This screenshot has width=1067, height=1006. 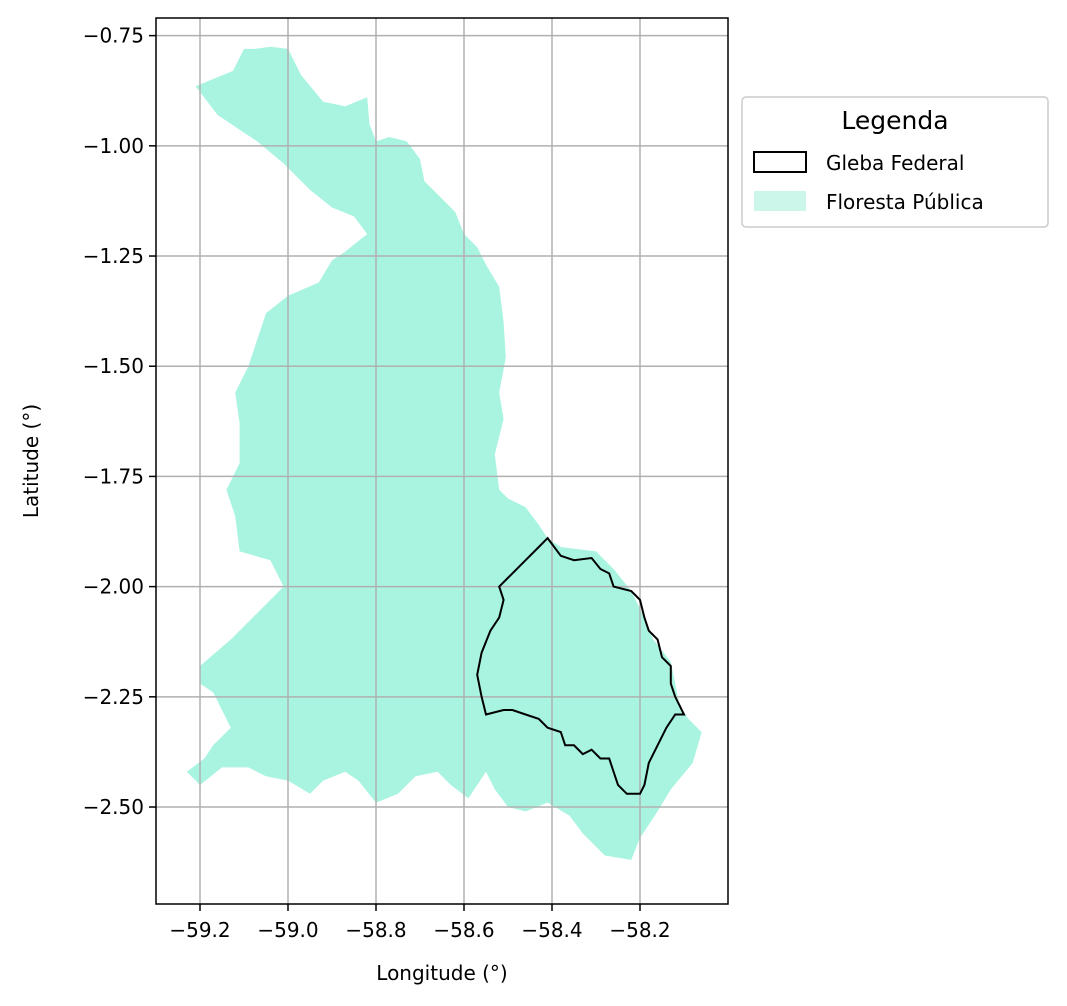 What do you see at coordinates (113, 807) in the screenshot?
I see `y-tick-label: −2.50` at bounding box center [113, 807].